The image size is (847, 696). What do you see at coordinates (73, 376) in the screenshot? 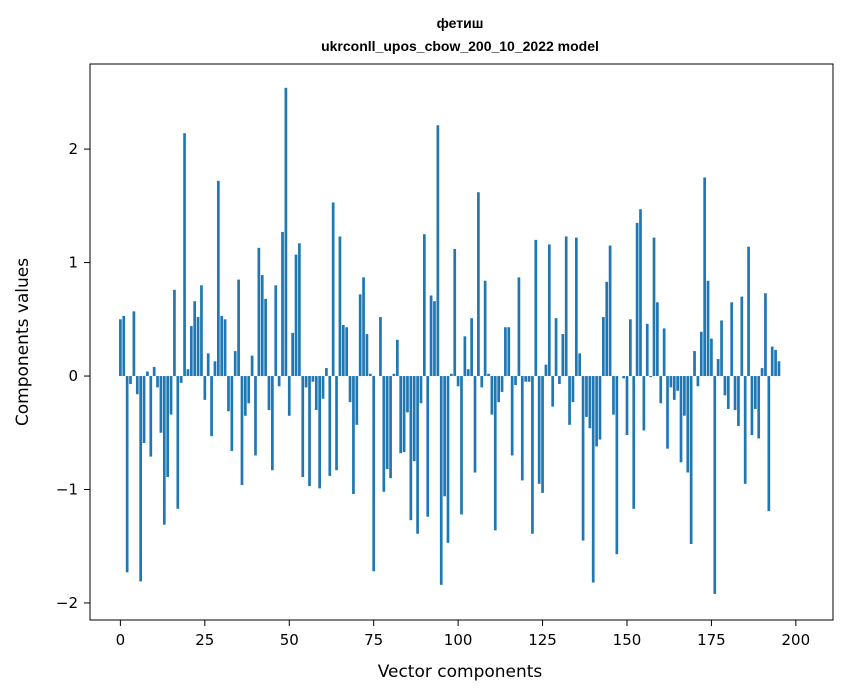
I see `y-tick-label-2: 0` at bounding box center [73, 376].